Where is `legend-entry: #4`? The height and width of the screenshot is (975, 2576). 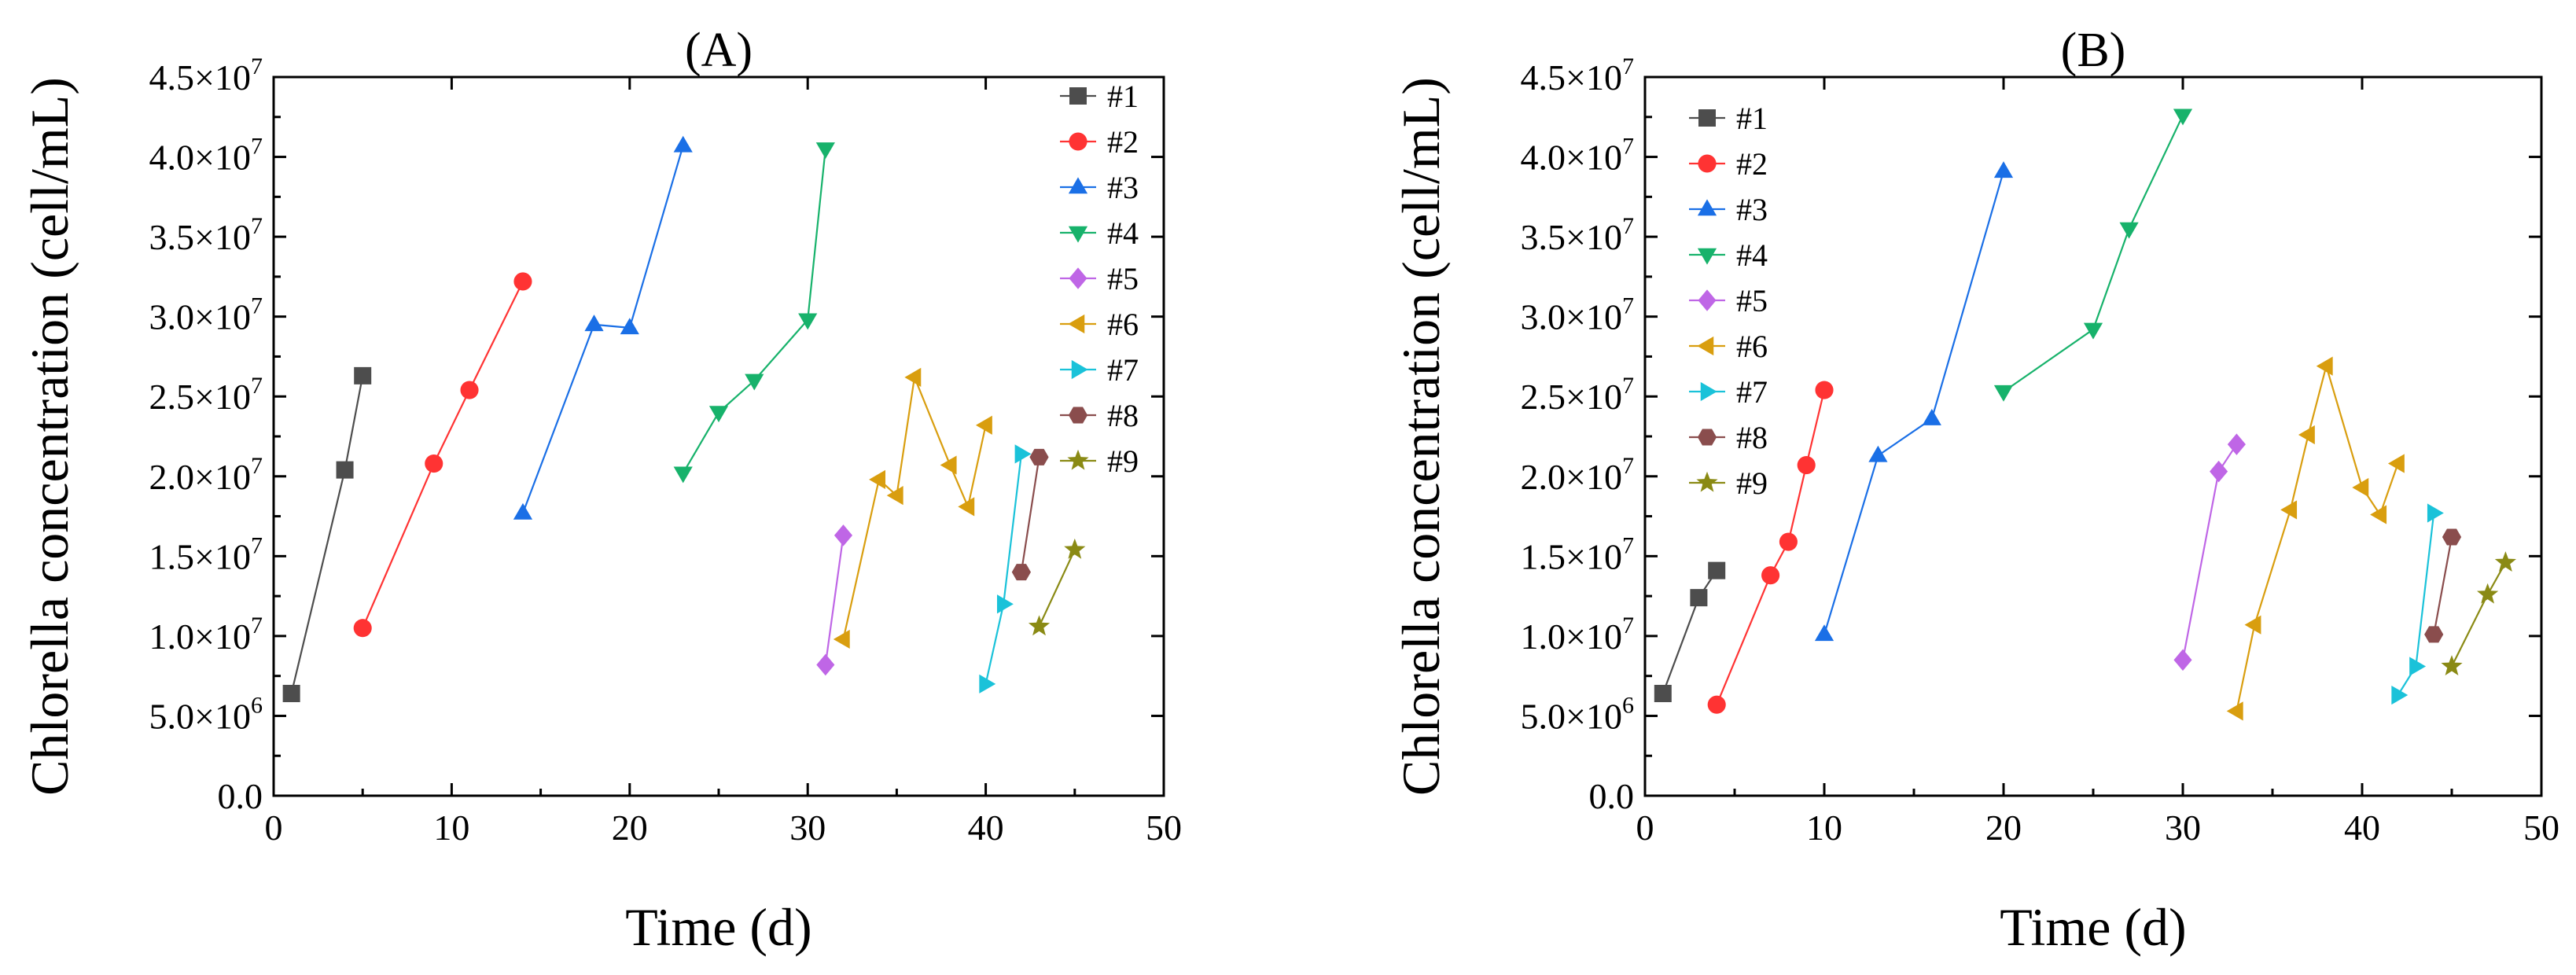
legend-entry: #4 is located at coordinates (1099, 233).